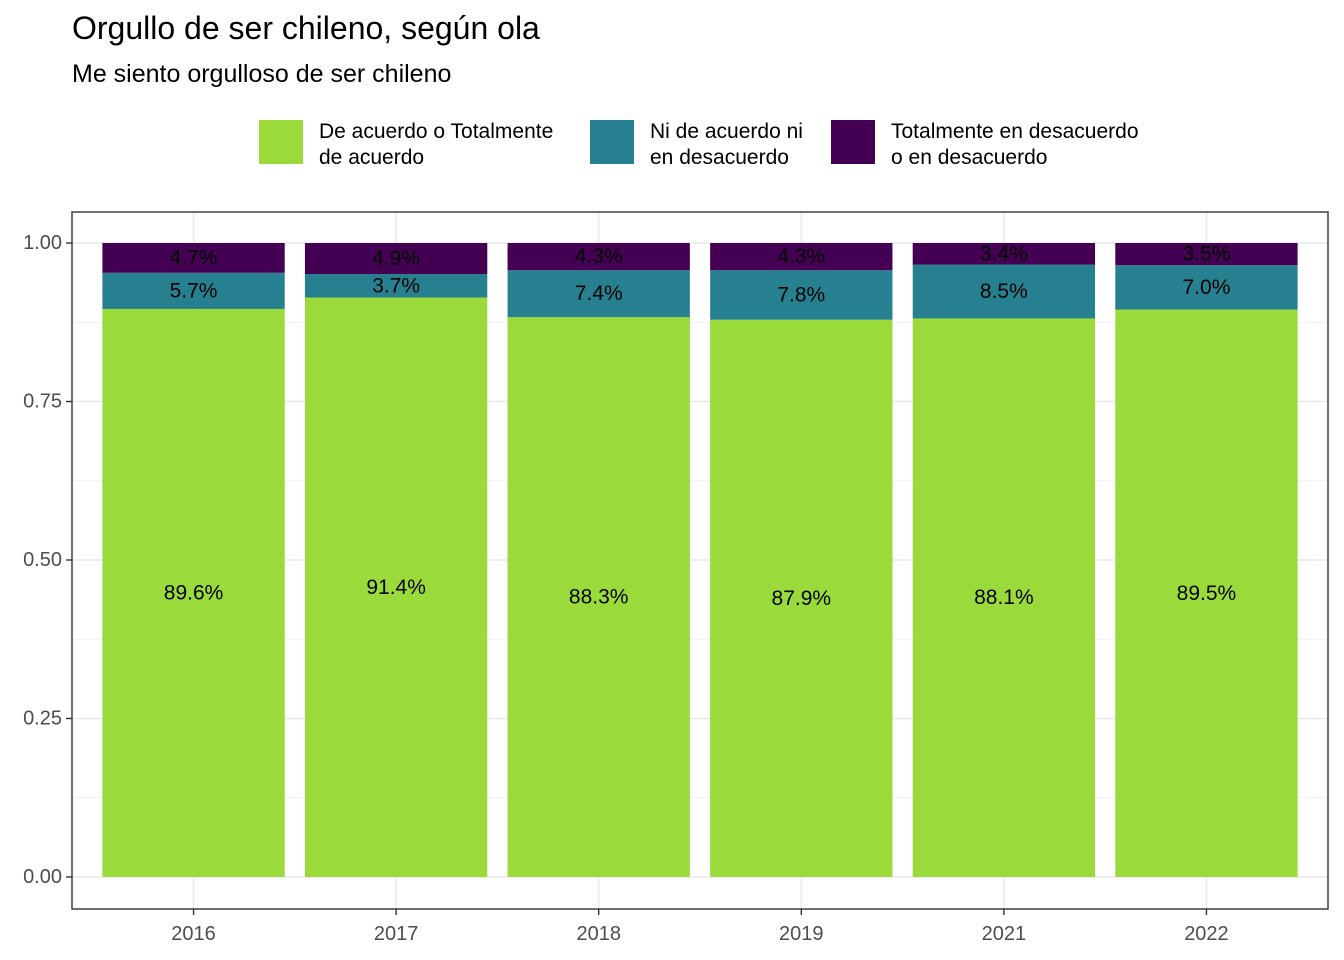 The height and width of the screenshot is (960, 1344). I want to click on bar-neutral-2022, so click(1206, 287).